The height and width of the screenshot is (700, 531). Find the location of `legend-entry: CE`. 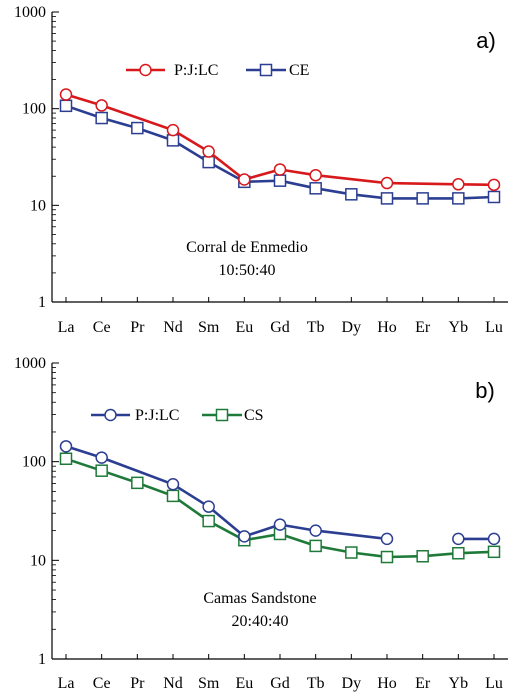

legend-entry: CE is located at coordinates (277, 70).